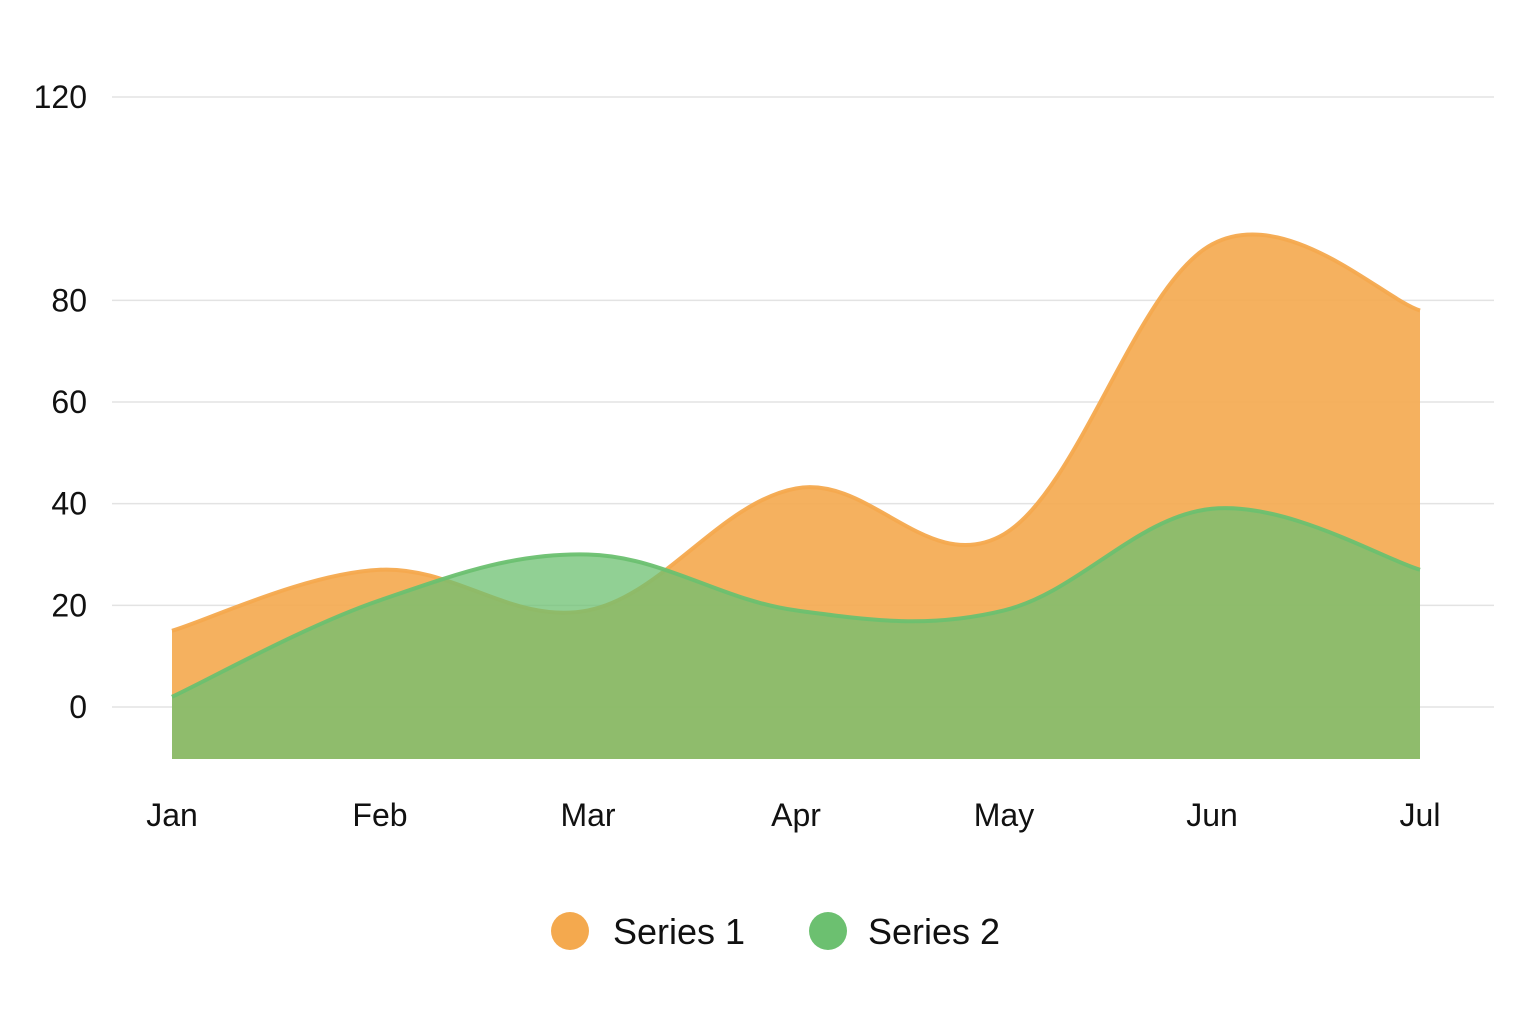 This screenshot has width=1536, height=1024. Describe the element at coordinates (379, 815) in the screenshot. I see `x-tick-label: Feb` at that location.